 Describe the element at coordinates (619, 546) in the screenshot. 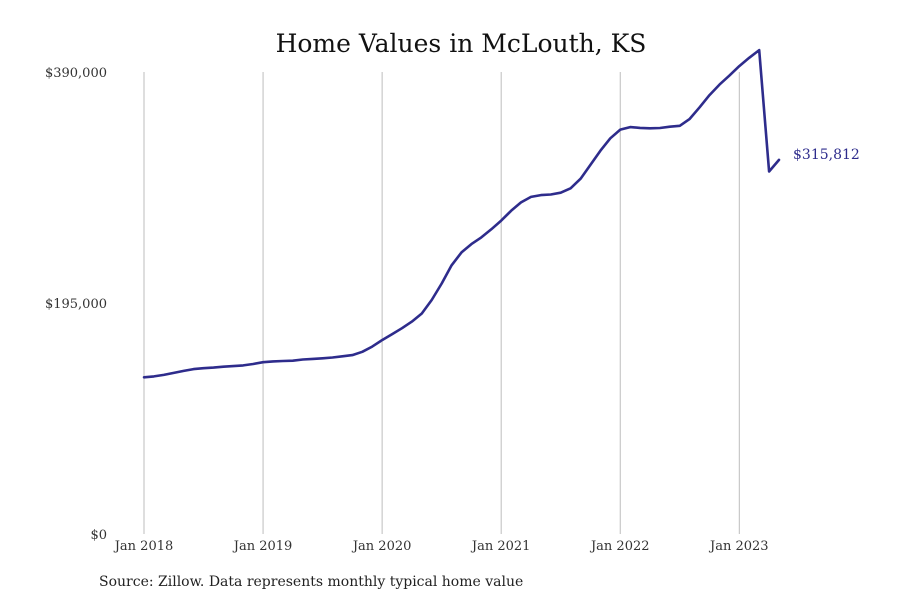

I see `x-tick-label: Jan 2022` at that location.